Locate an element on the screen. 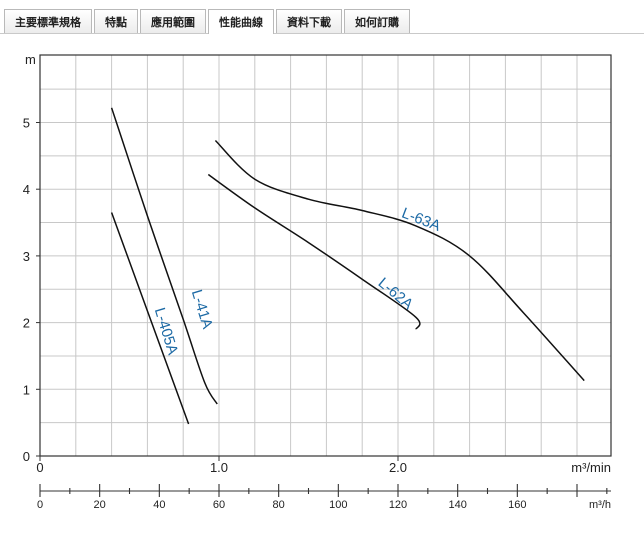  y-tick-label: 2 is located at coordinates (26, 323).